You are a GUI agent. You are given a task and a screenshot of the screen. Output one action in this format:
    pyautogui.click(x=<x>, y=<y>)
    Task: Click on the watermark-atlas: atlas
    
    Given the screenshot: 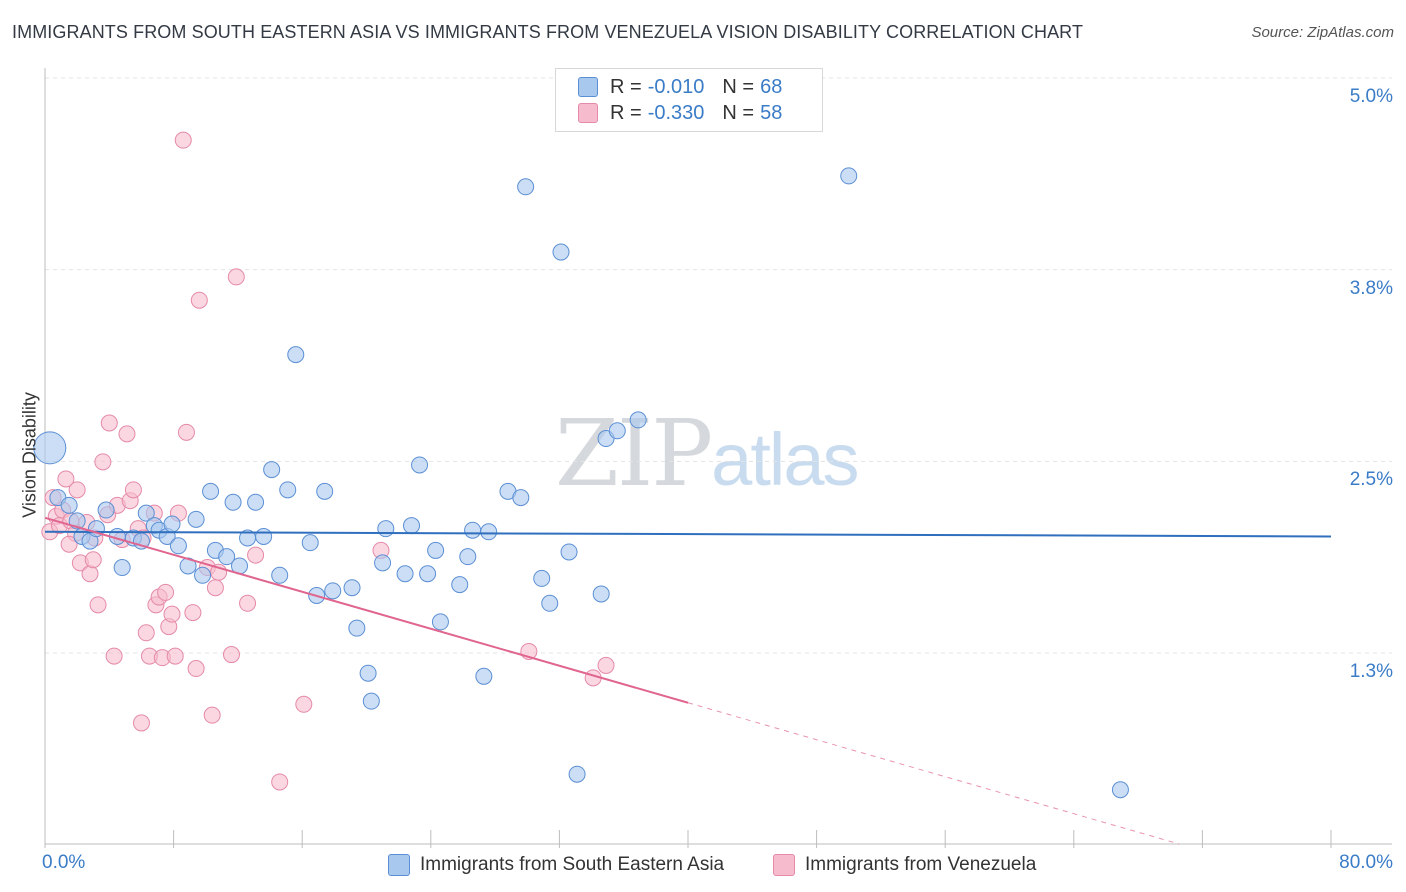 What is the action you would take?
    pyautogui.click(x=785, y=459)
    